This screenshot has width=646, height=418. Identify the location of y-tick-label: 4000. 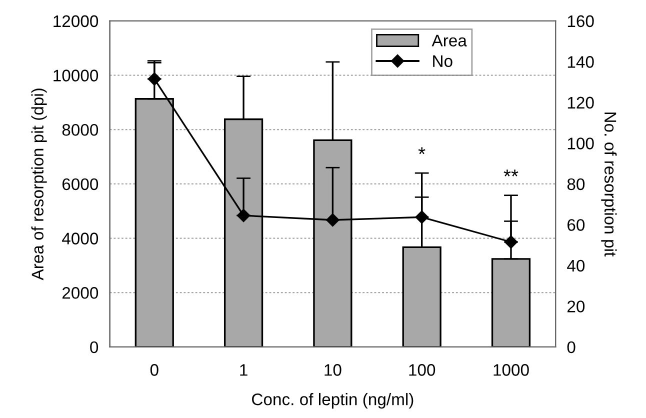
(80, 238).